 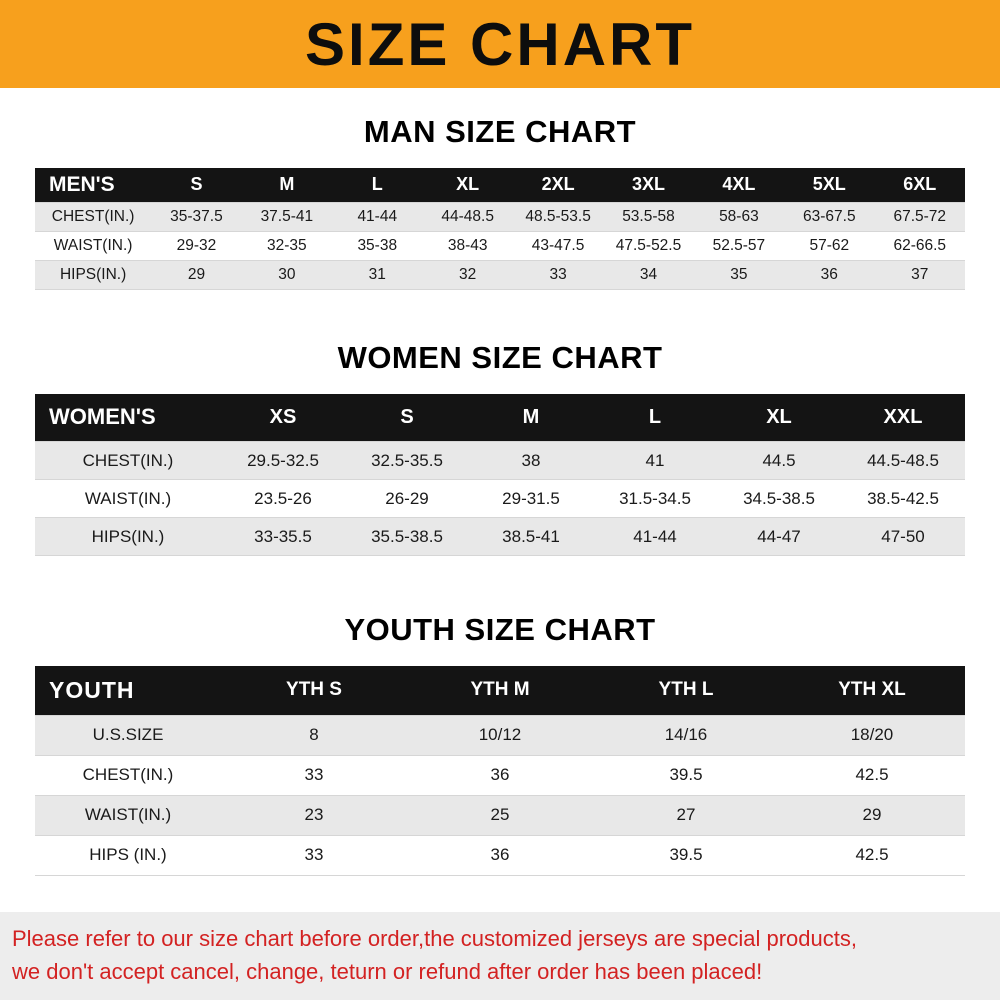 What do you see at coordinates (128, 417) in the screenshot?
I see `table-title-cell: WOMEN'S` at bounding box center [128, 417].